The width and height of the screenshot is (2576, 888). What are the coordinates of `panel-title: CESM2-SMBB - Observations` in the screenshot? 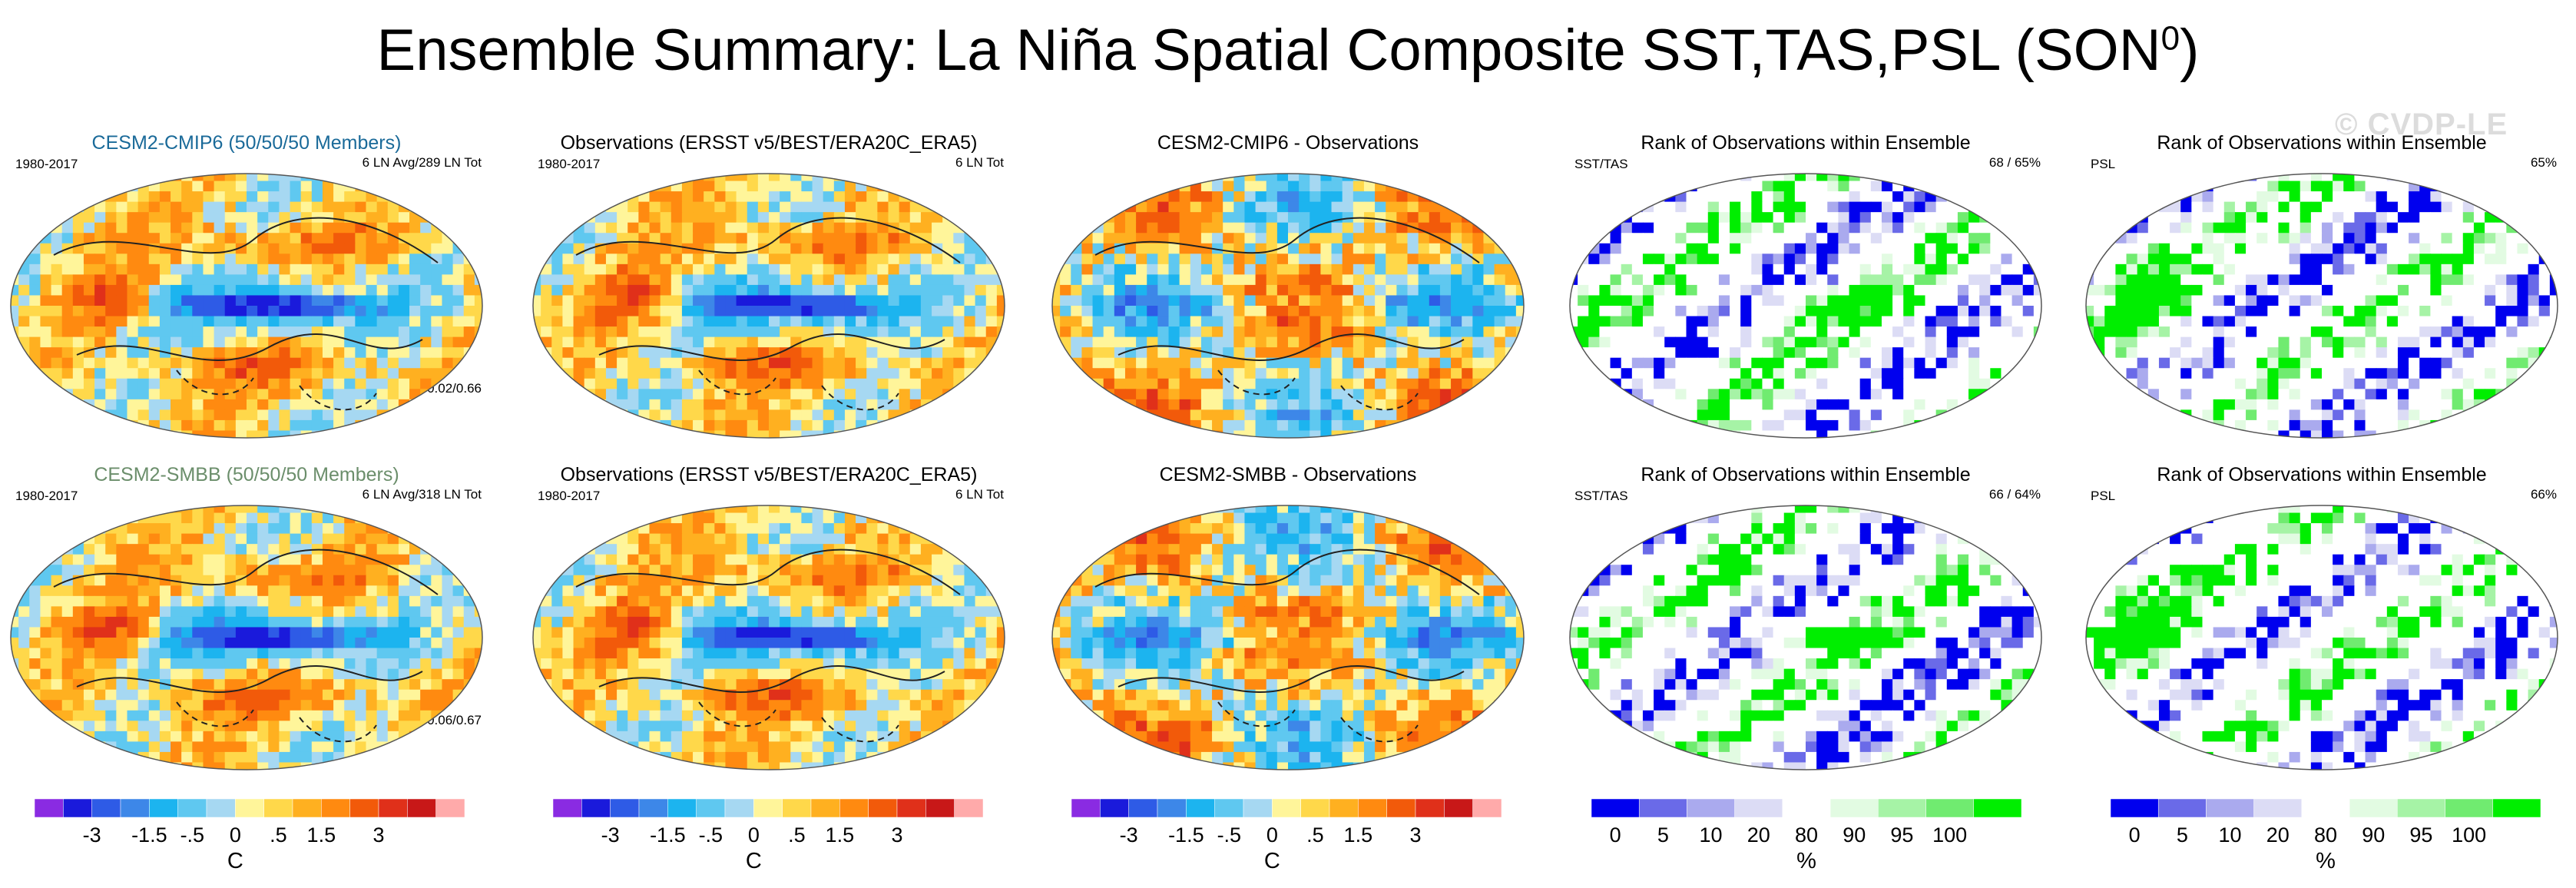 It's located at (1288, 474).